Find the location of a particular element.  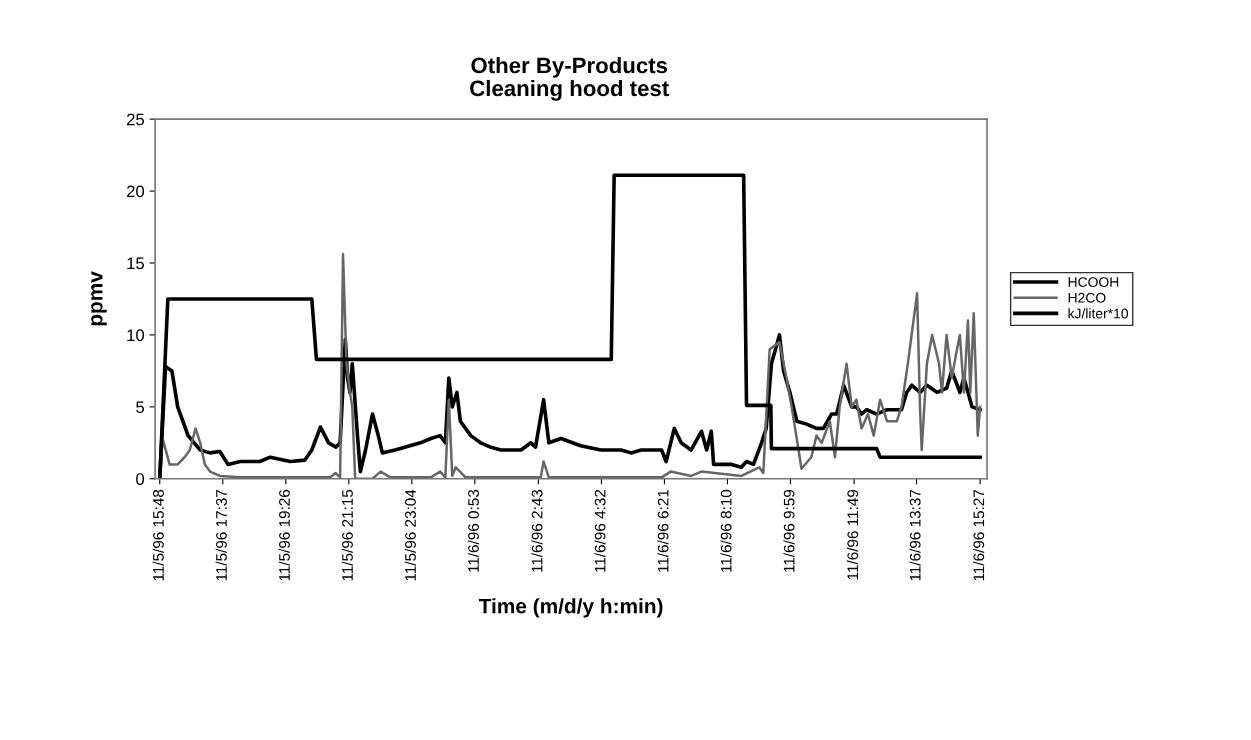

y-tick-label: 10 is located at coordinates (136, 335).